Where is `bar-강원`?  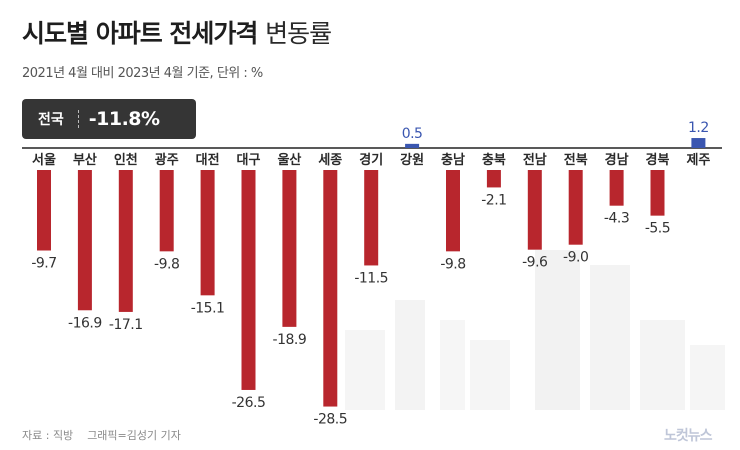 bar-강원 is located at coordinates (412, 145).